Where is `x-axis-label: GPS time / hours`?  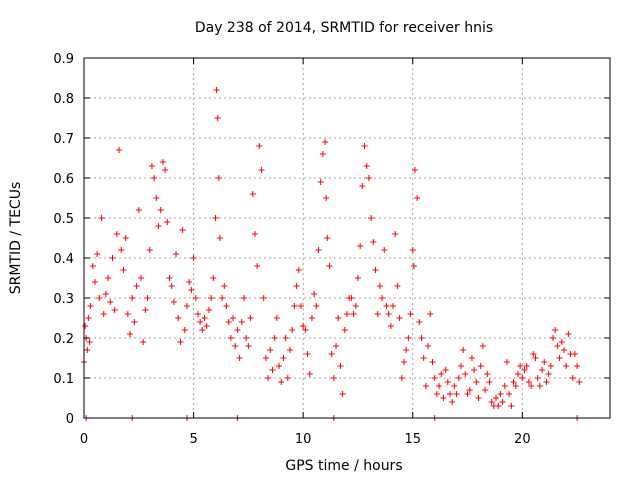 x-axis-label: GPS time / hours is located at coordinates (343, 466).